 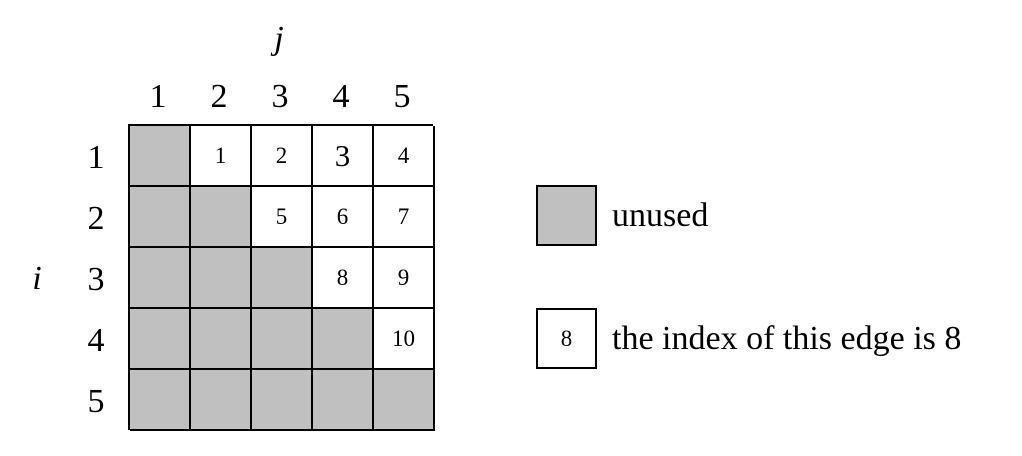 I want to click on row-axis-label: i, so click(x=37, y=278).